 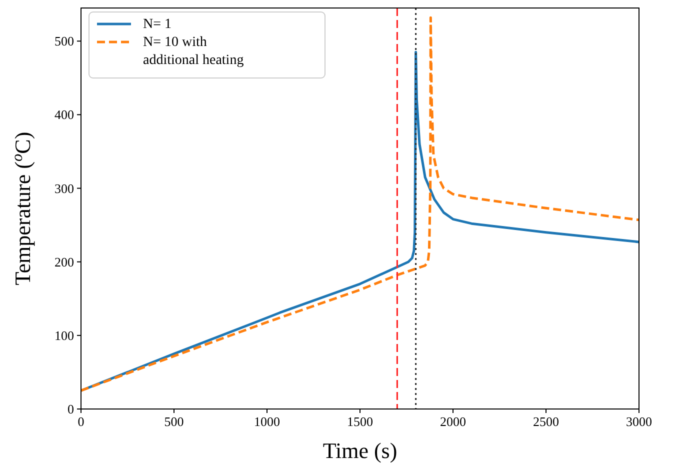 What do you see at coordinates (453, 421) in the screenshot?
I see `x-tick-label: 2000` at bounding box center [453, 421].